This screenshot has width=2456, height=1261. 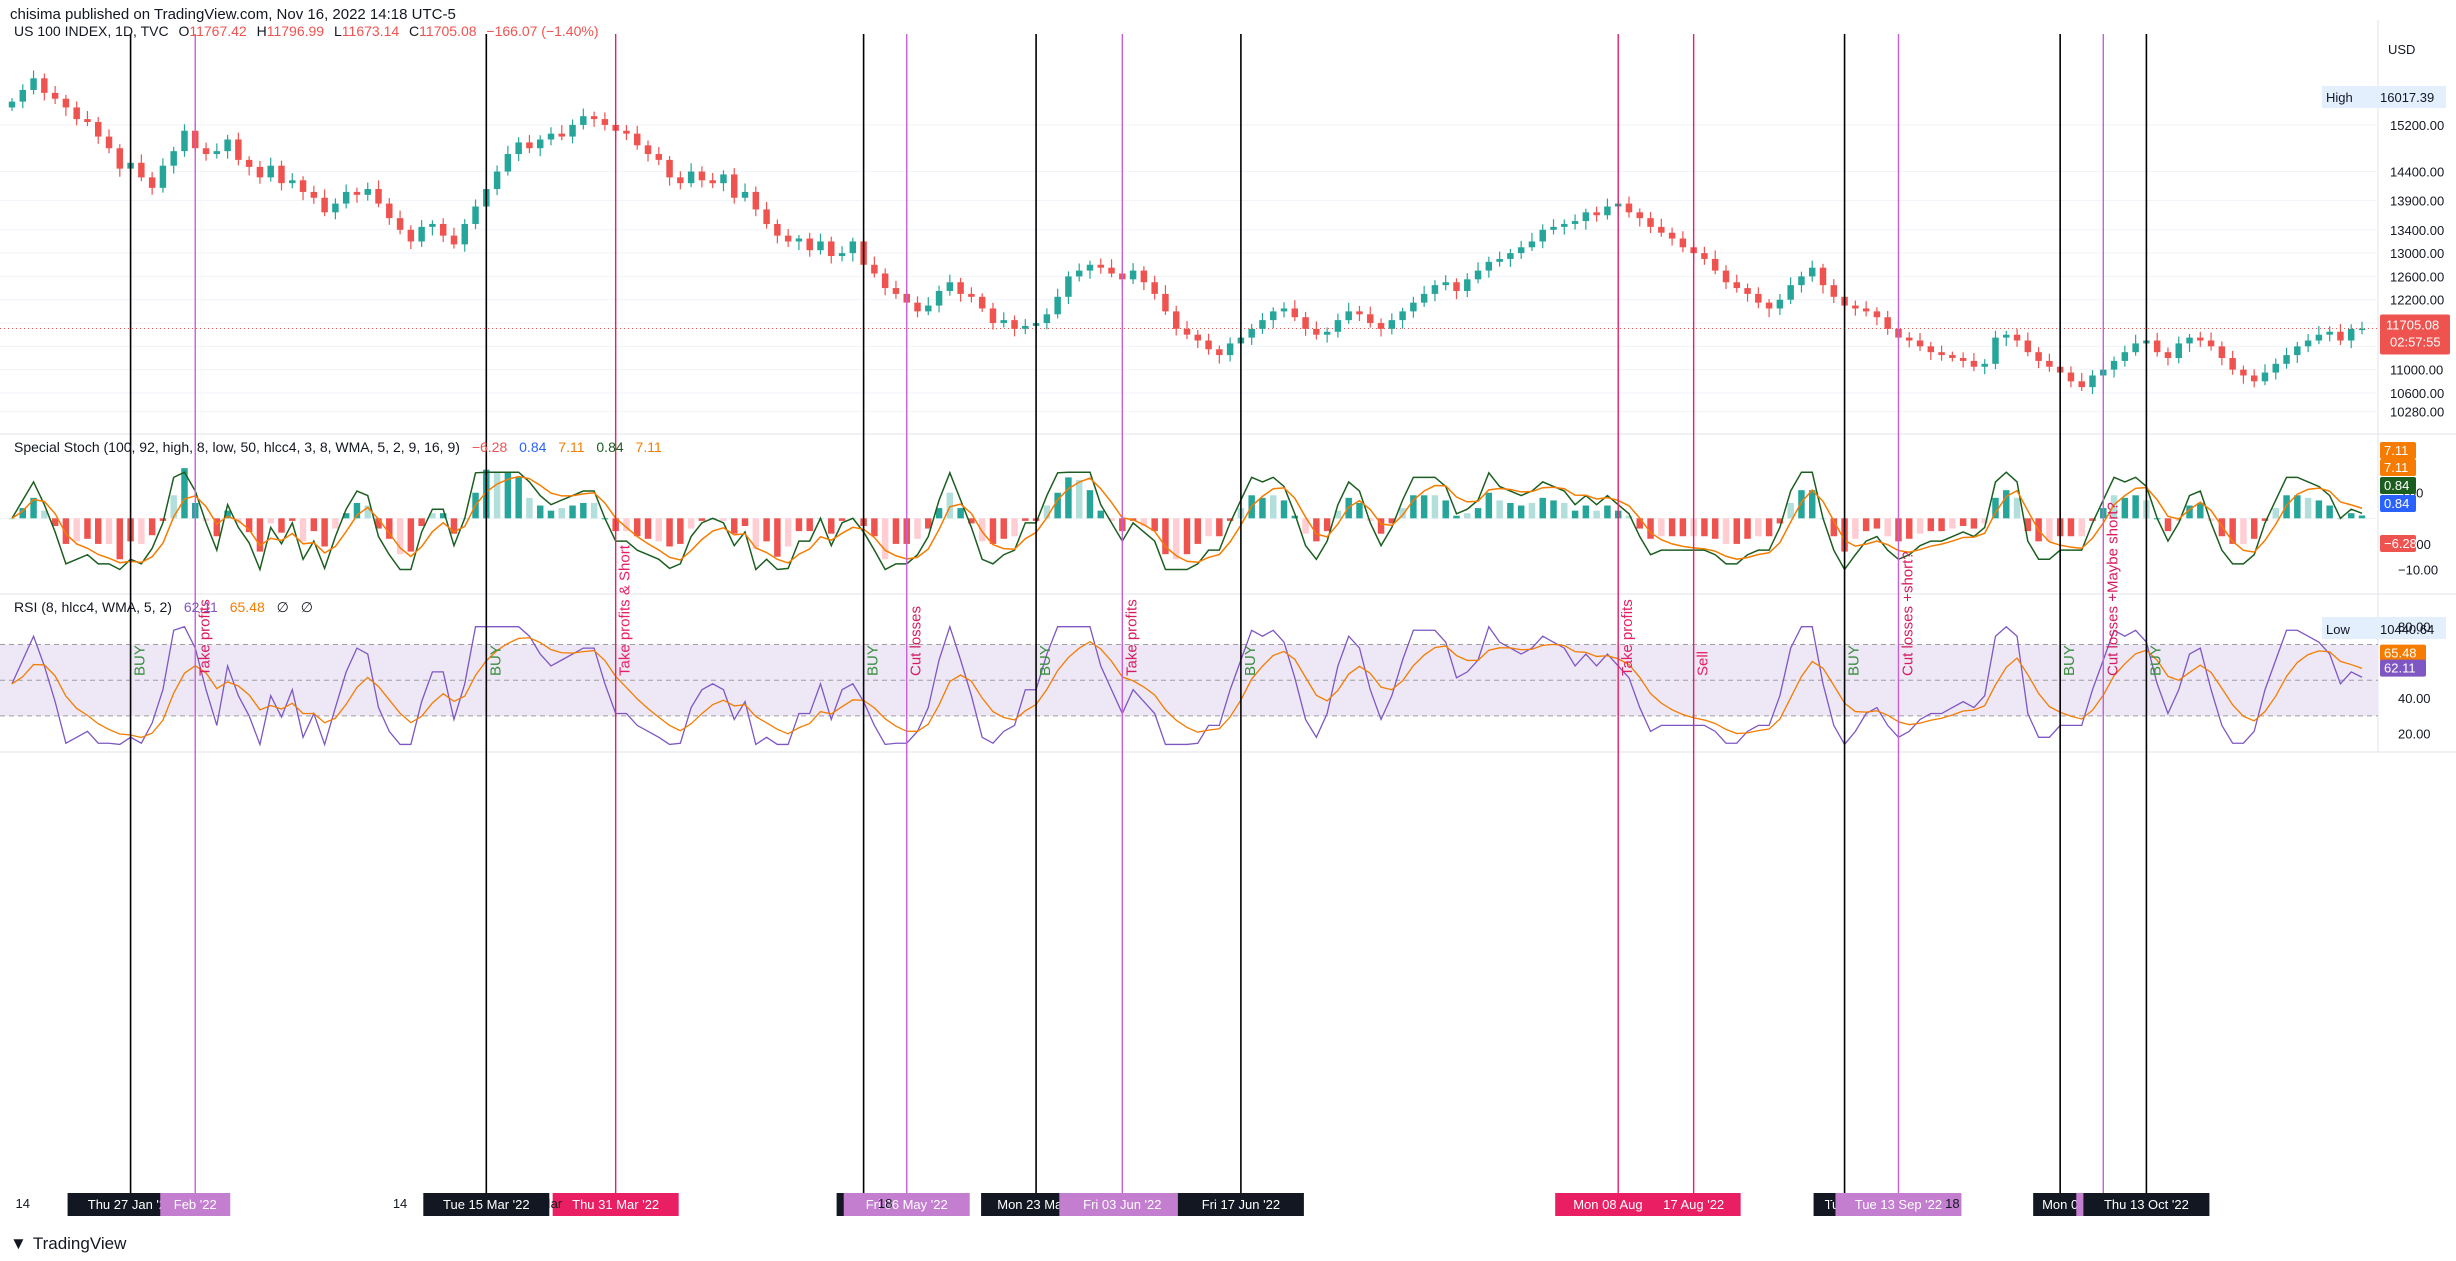 What do you see at coordinates (885, 1203) in the screenshot?
I see `time-tick-label: 18` at bounding box center [885, 1203].